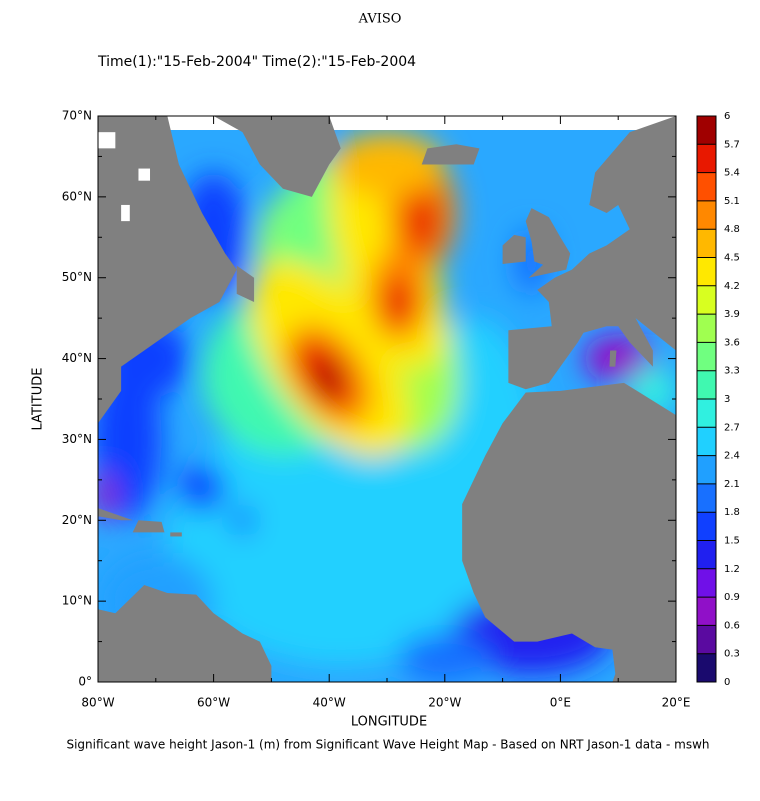 Image resolution: width=760 pixels, height=801 pixels. What do you see at coordinates (38, 399) in the screenshot?
I see `y-axis-label: LATITUDE` at bounding box center [38, 399].